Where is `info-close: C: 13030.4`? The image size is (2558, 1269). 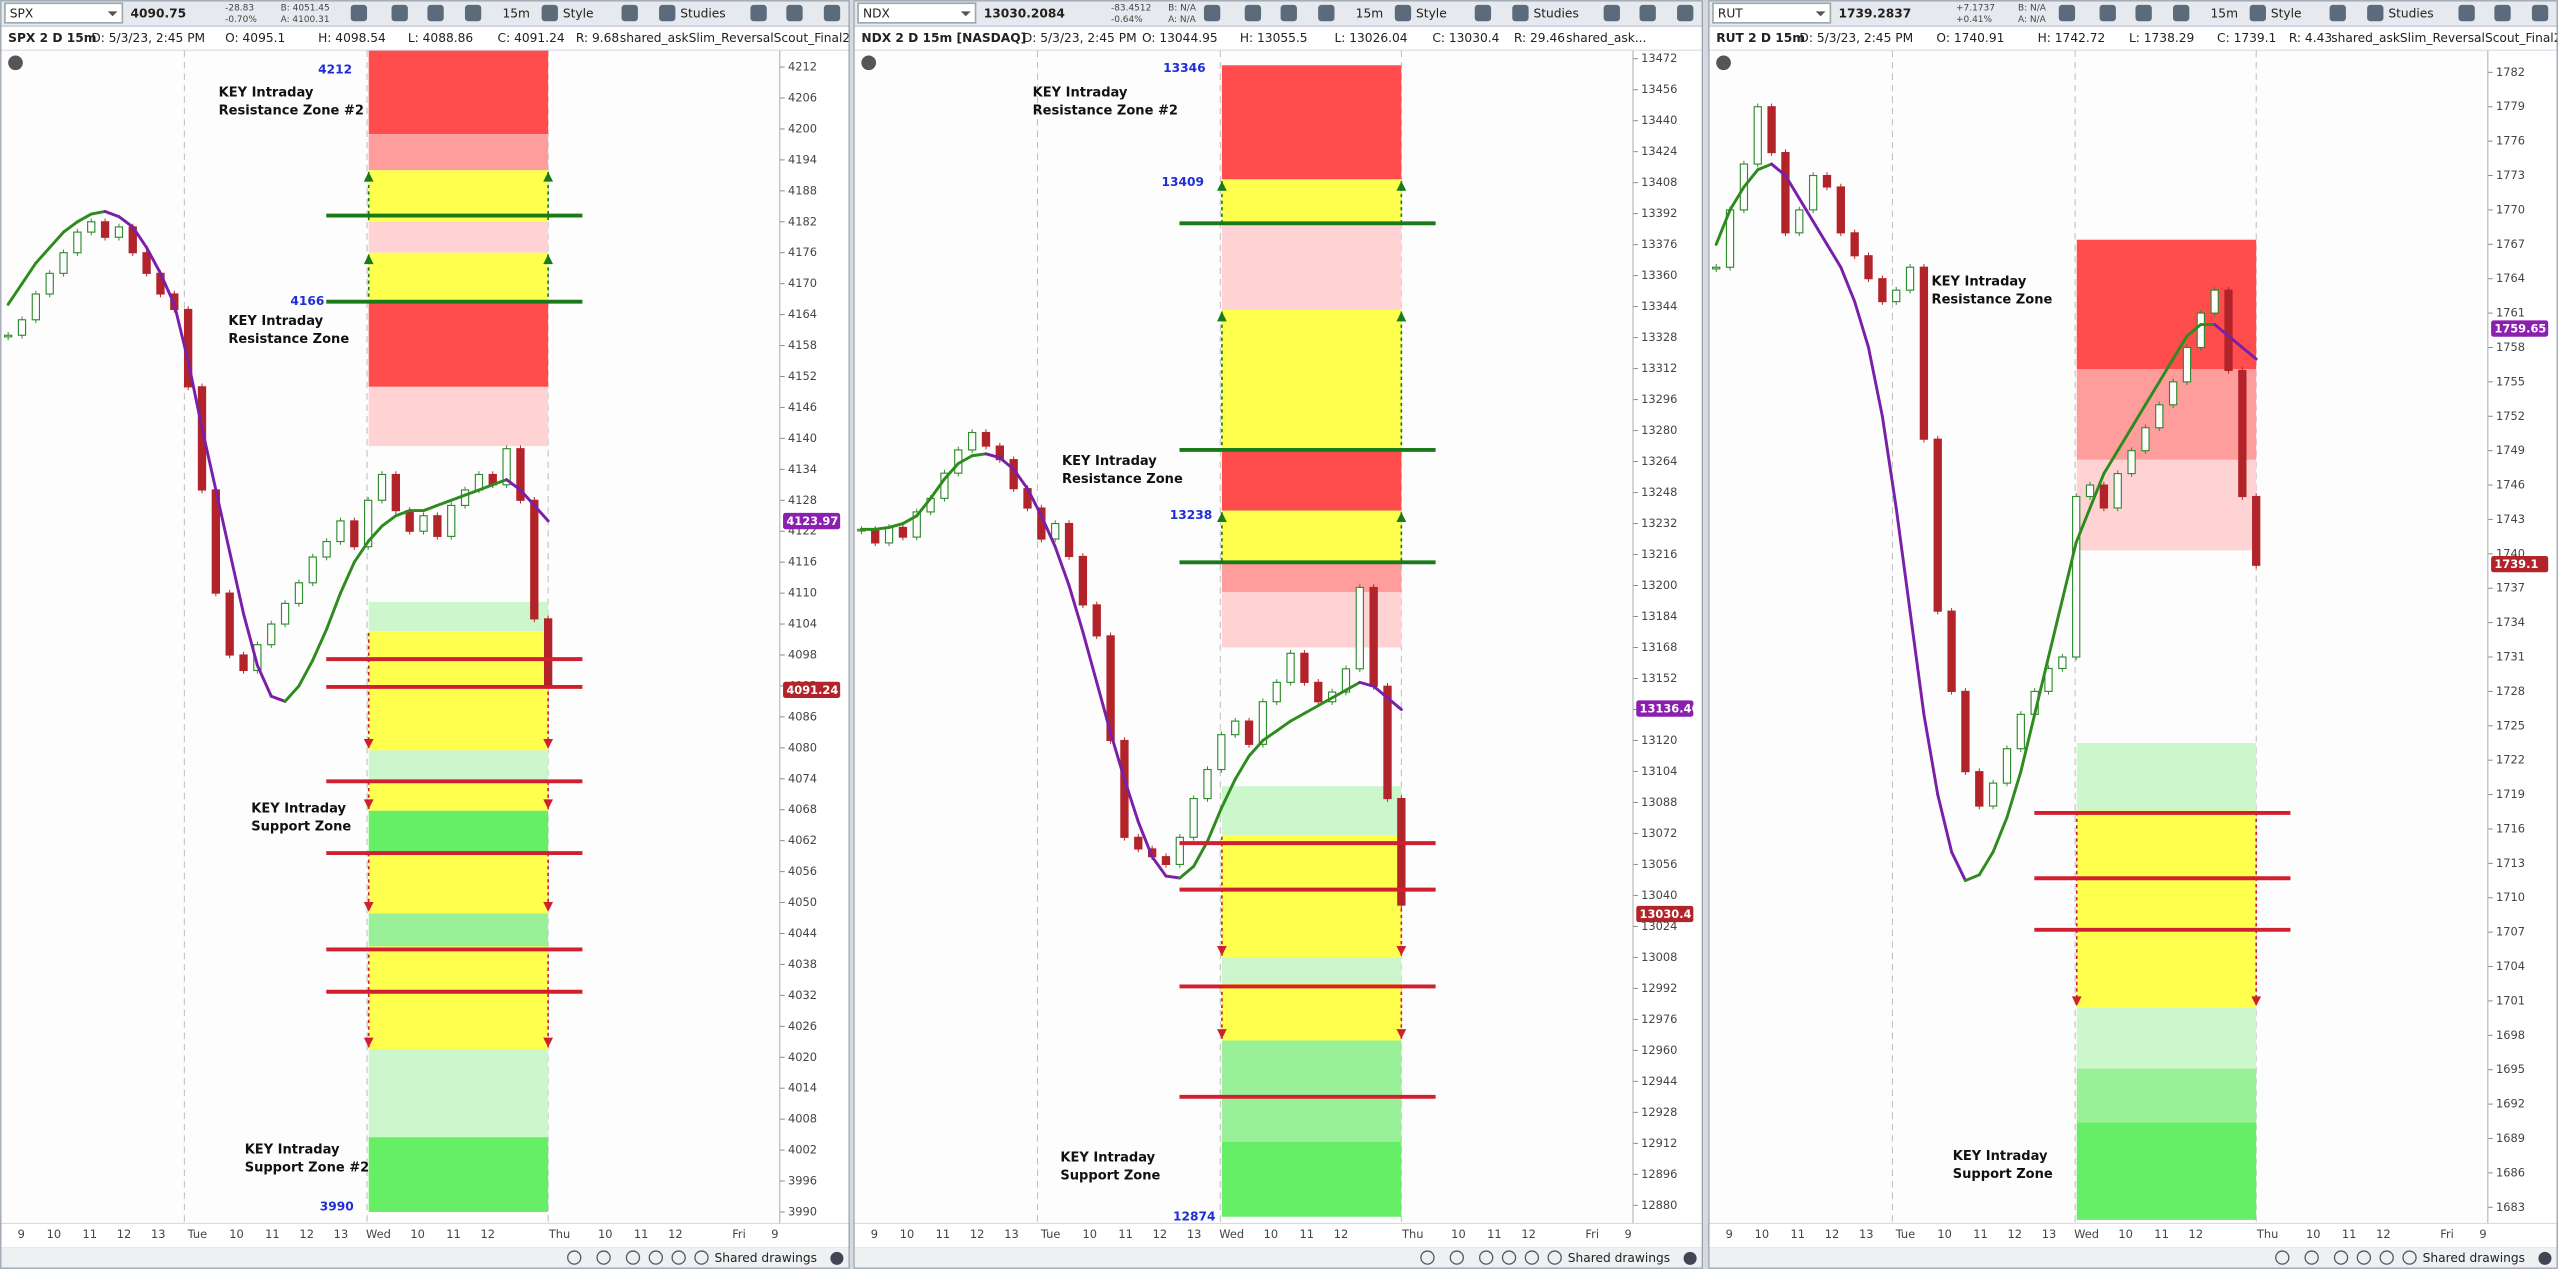
info-close: C: 13030.4 is located at coordinates (1465, 38).